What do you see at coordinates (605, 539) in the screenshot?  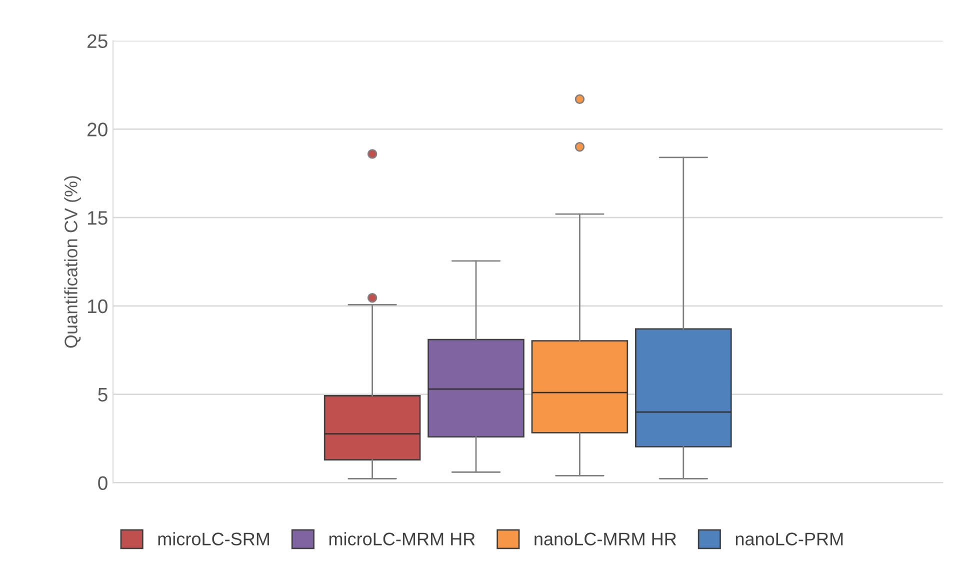 I see `legend-label: nanoLC-MRM HR` at bounding box center [605, 539].